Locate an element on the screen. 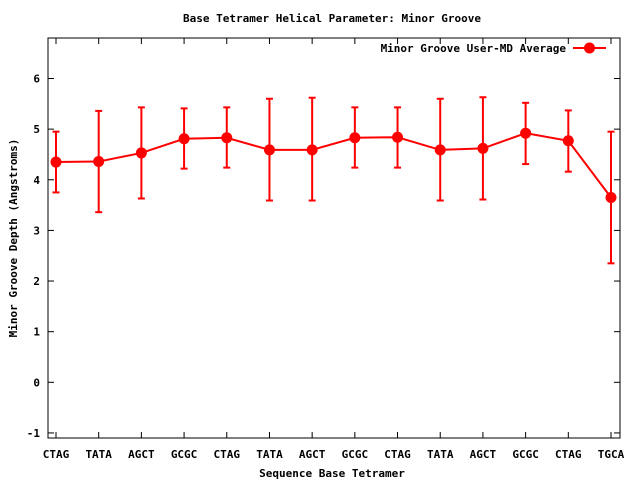 This screenshot has width=640, height=480. y-tick-label: 0 is located at coordinates (36, 382).